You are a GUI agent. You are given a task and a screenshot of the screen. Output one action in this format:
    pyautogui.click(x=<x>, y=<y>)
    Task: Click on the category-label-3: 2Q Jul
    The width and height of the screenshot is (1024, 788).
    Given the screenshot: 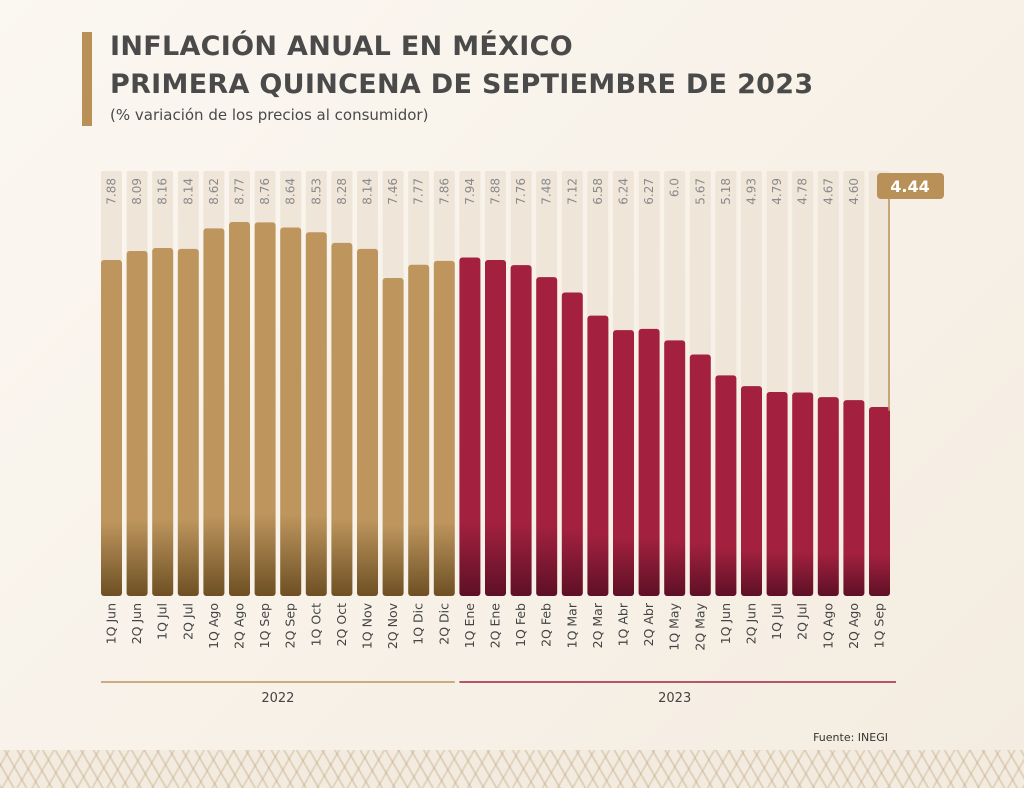 What is the action you would take?
    pyautogui.click(x=187, y=621)
    